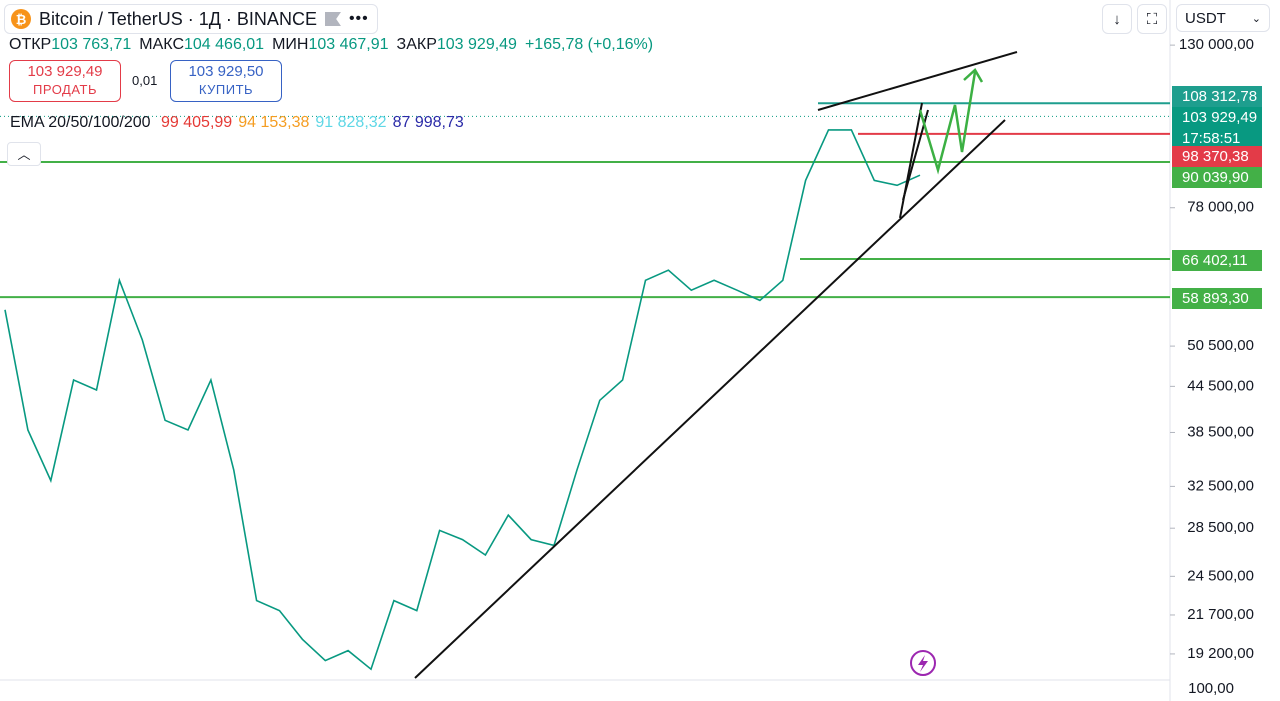 This screenshot has height=701, width=1280. I want to click on volume-axis-label: 100,00, so click(1211, 688).